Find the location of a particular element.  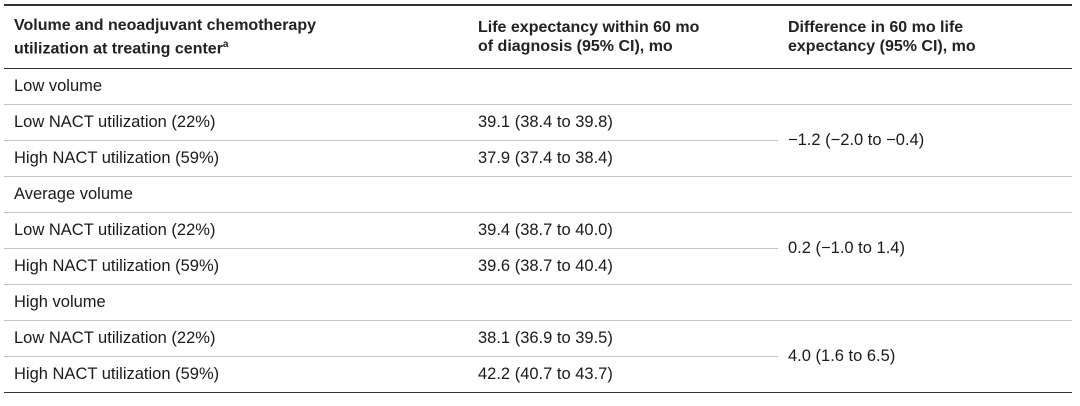

header-line: Volume and neoadjuvant chemotherapy is located at coordinates (165, 25).